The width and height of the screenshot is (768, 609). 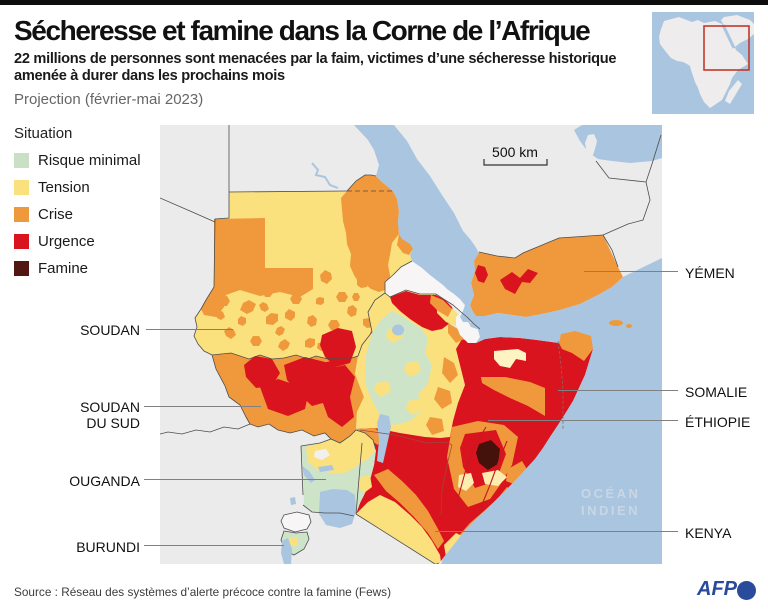 What do you see at coordinates (515, 152) in the screenshot?
I see `svg-text: 500 km` at bounding box center [515, 152].